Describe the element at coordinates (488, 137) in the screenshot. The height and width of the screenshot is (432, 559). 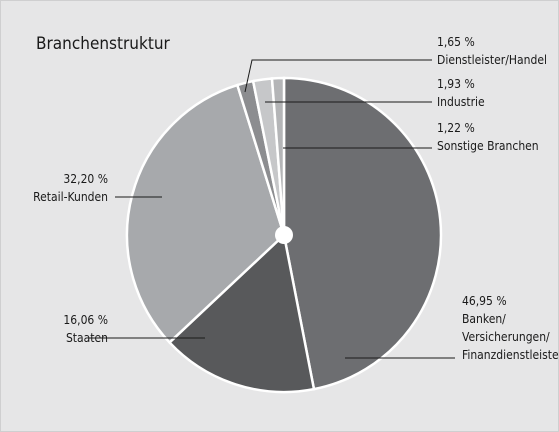
I see `slice-label: 1,22 % Sonstige Branchen` at that location.